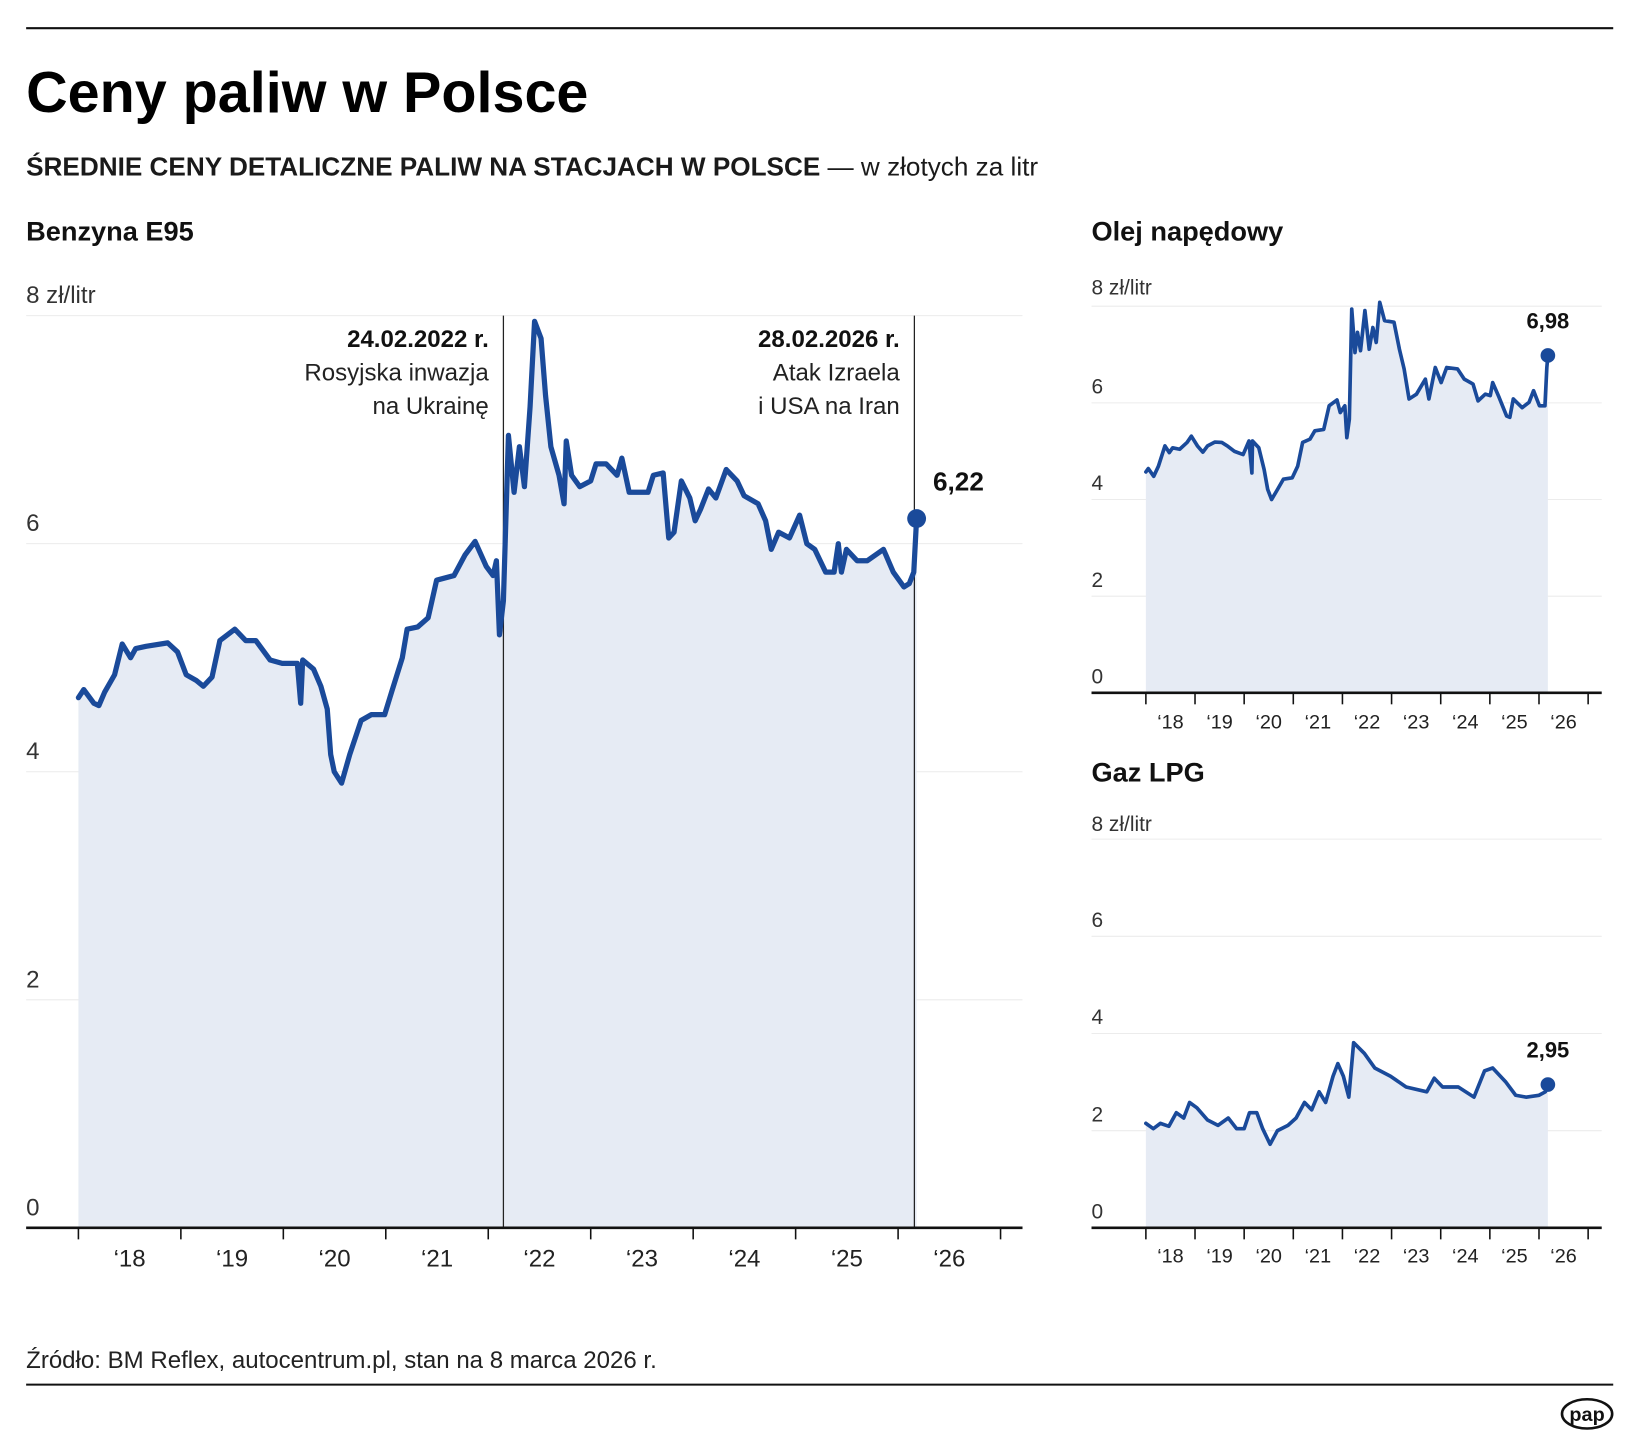 This screenshot has height=1440, width=1631. What do you see at coordinates (1548, 320) in the screenshot?
I see `last-value-label: 6,98` at bounding box center [1548, 320].